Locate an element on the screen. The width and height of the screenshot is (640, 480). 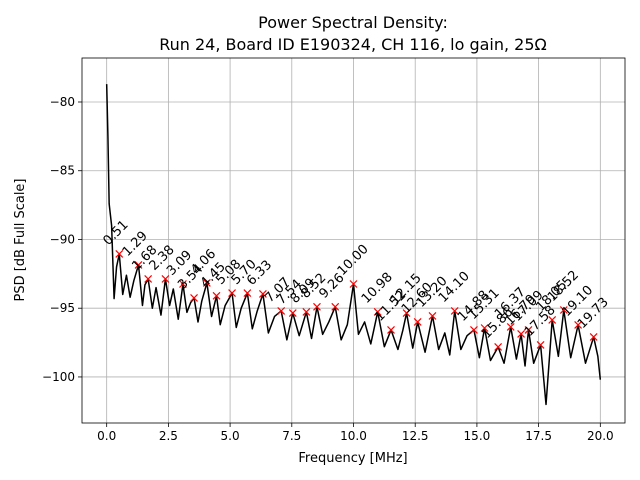
y-tick-label: −100 is located at coordinates (58, 377).